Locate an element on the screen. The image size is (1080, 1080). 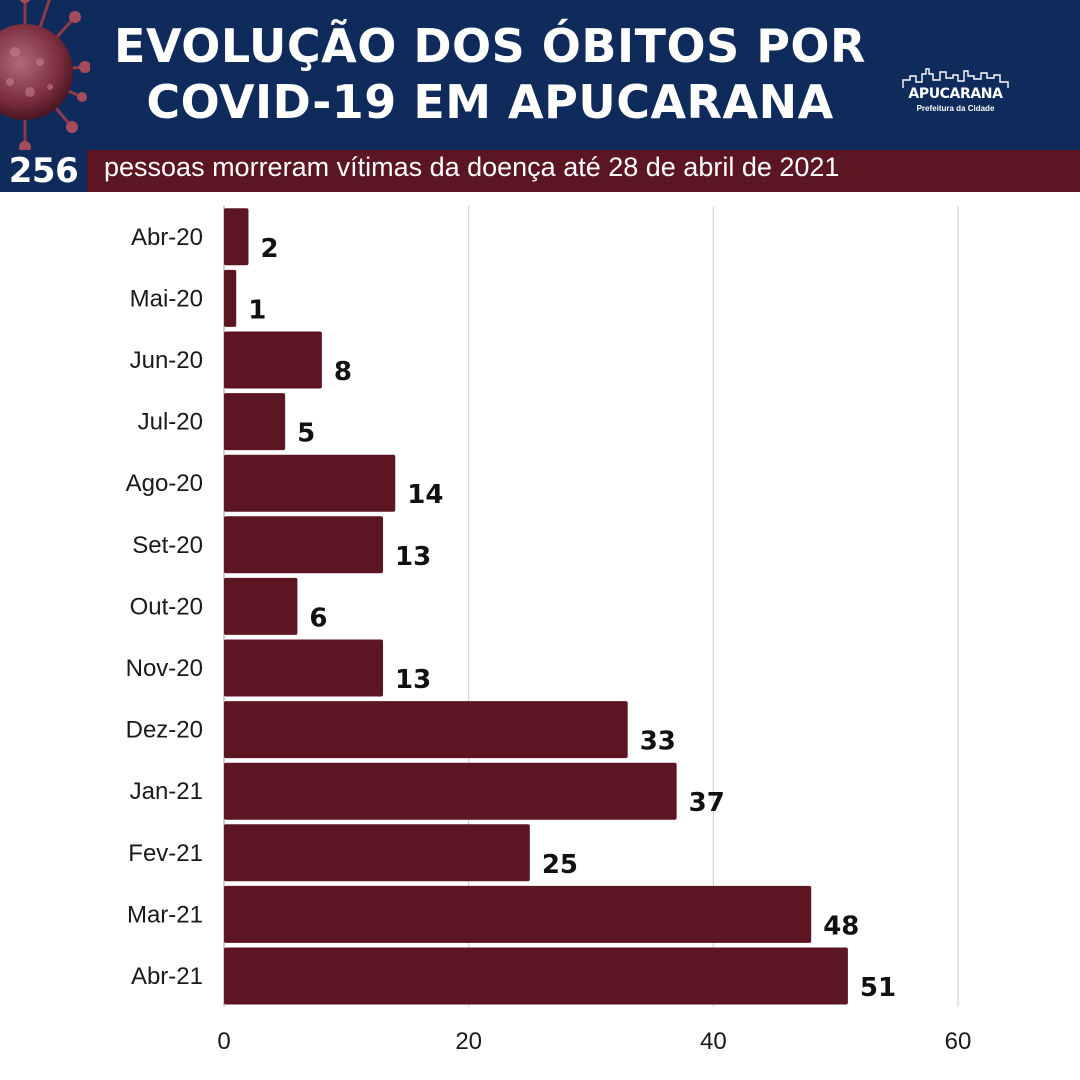
data-label: 48 is located at coordinates (841, 926).